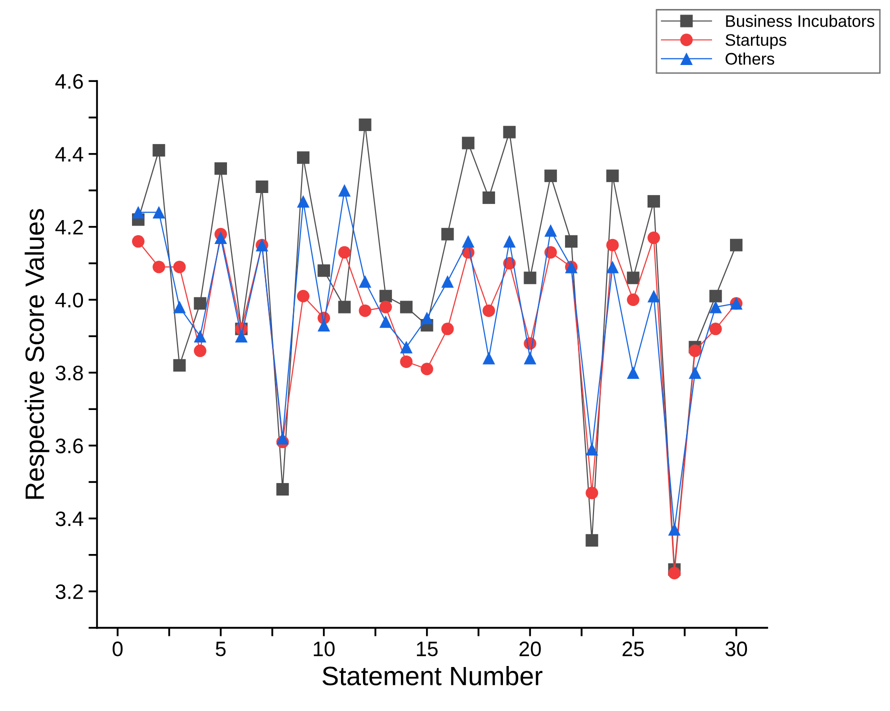 Image resolution: width=890 pixels, height=711 pixels. What do you see at coordinates (736, 649) in the screenshot?
I see `x-tick-label: 30` at bounding box center [736, 649].